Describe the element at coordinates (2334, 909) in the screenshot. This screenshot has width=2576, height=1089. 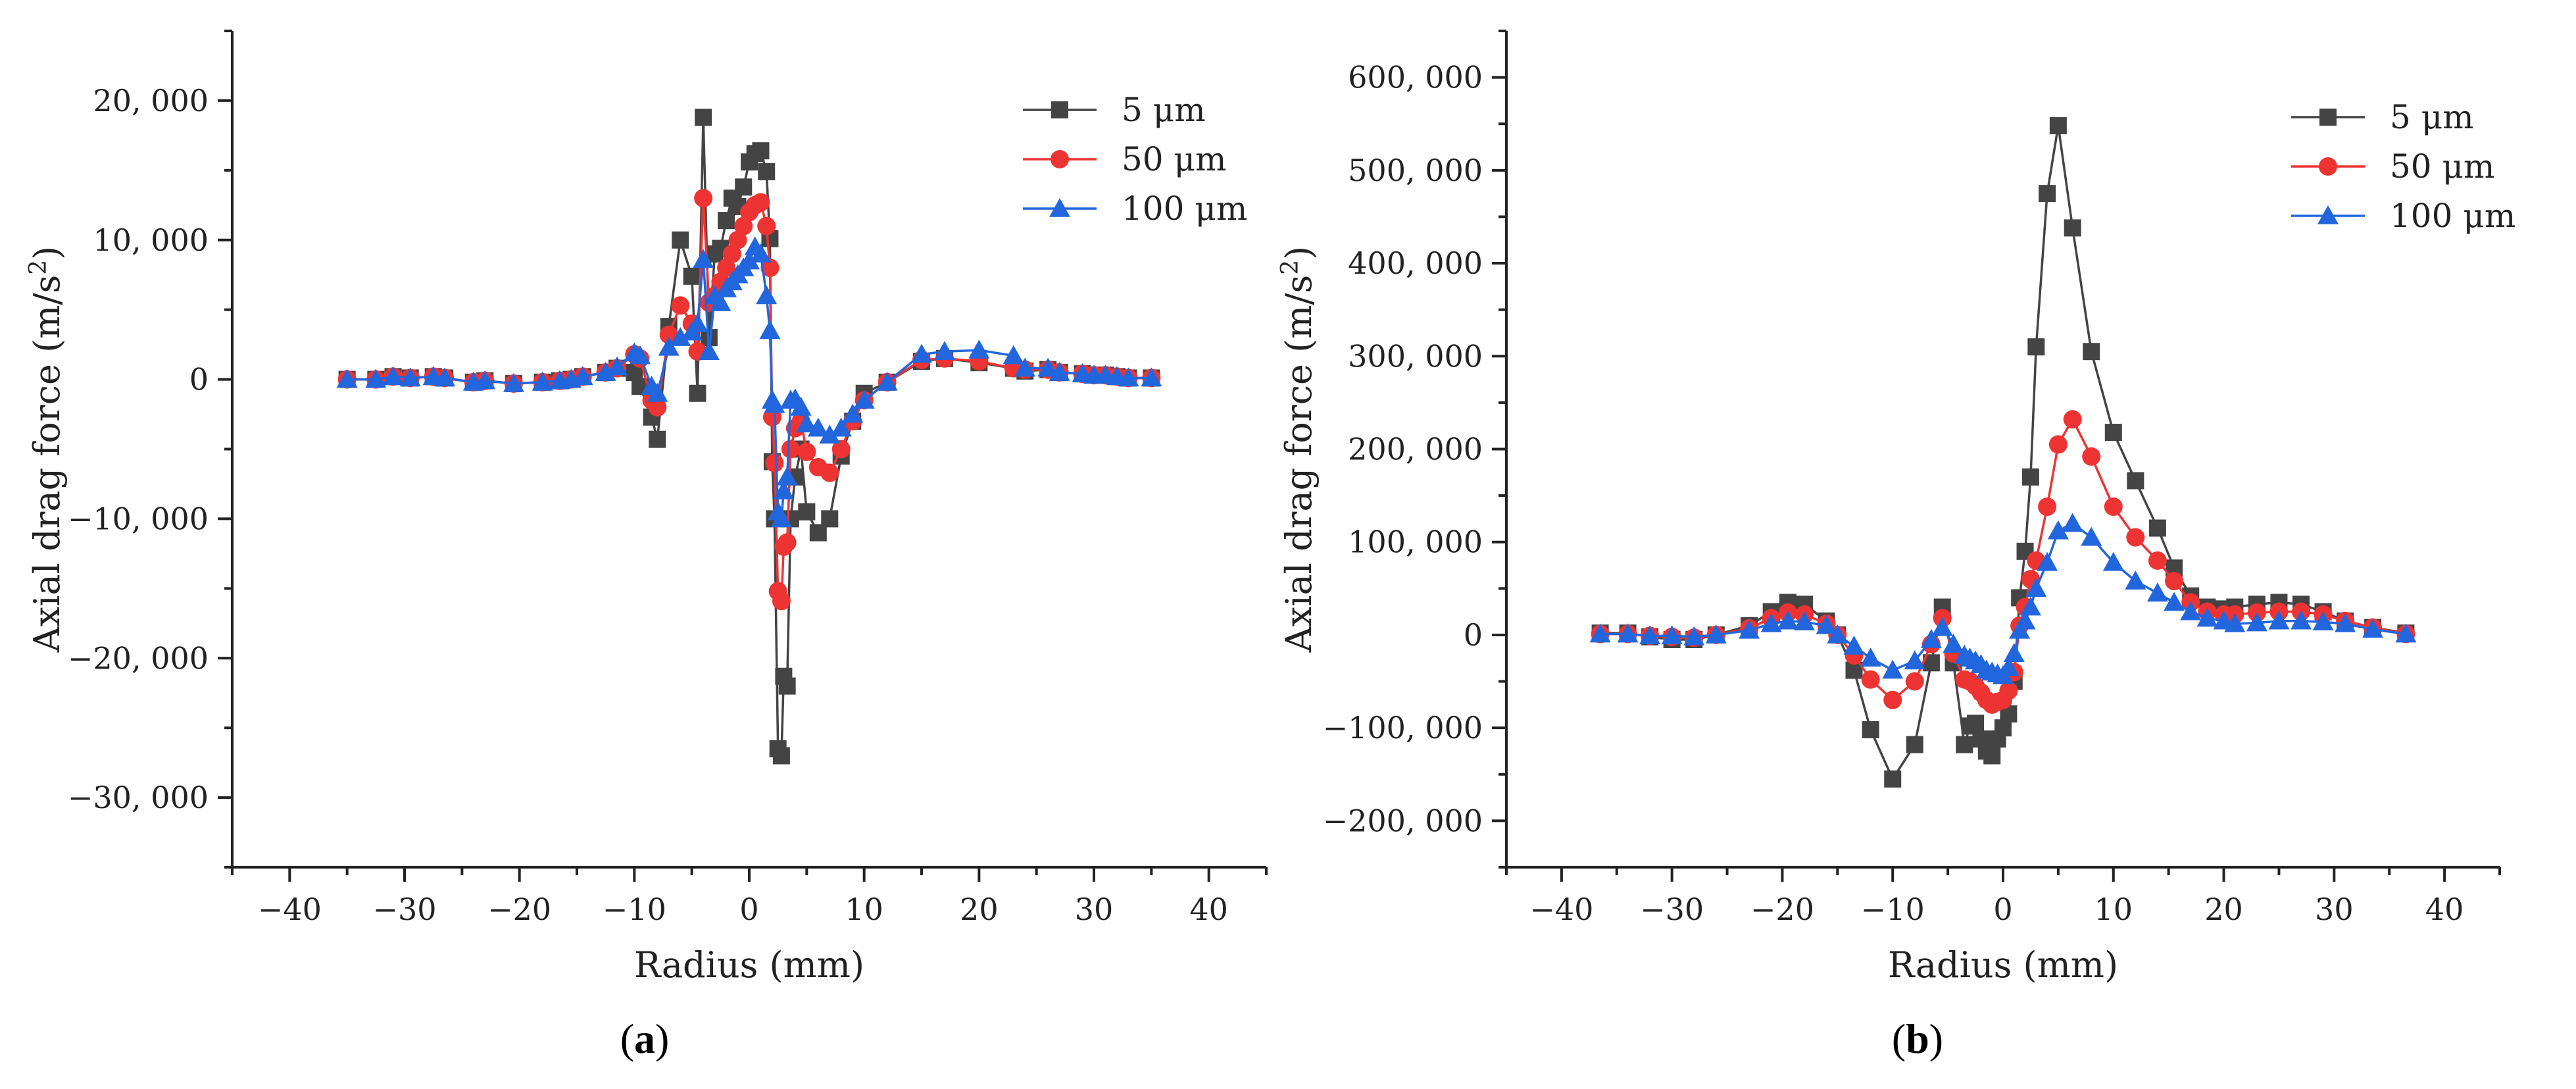
I see `x-tick-label: 30` at that location.